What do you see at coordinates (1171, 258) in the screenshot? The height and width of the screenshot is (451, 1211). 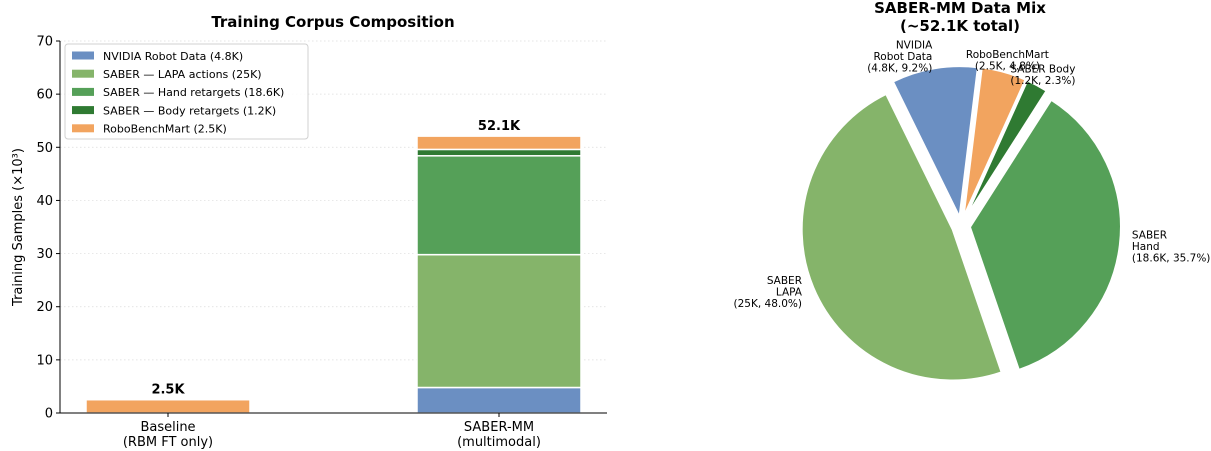 I see `pie-slice-label: (18.6K, 35.7%)` at bounding box center [1171, 258].